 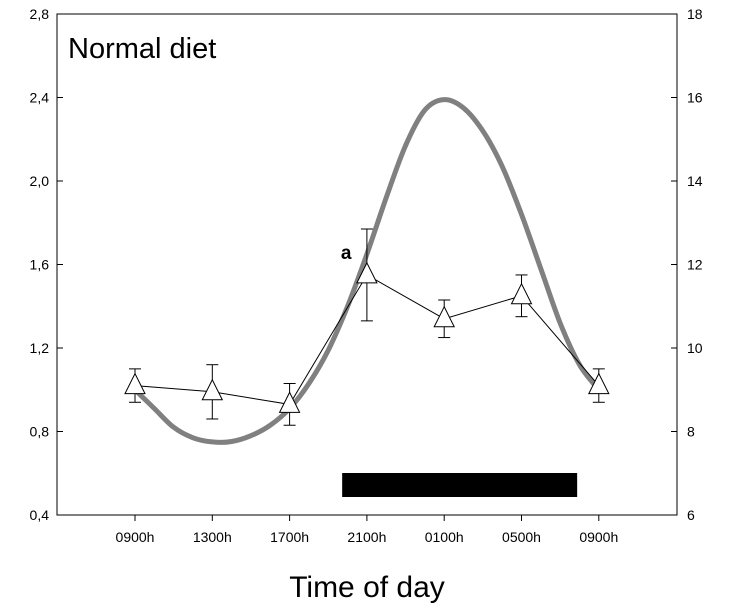 I want to click on left-tick-label: 0,8, so click(x=40, y=432).